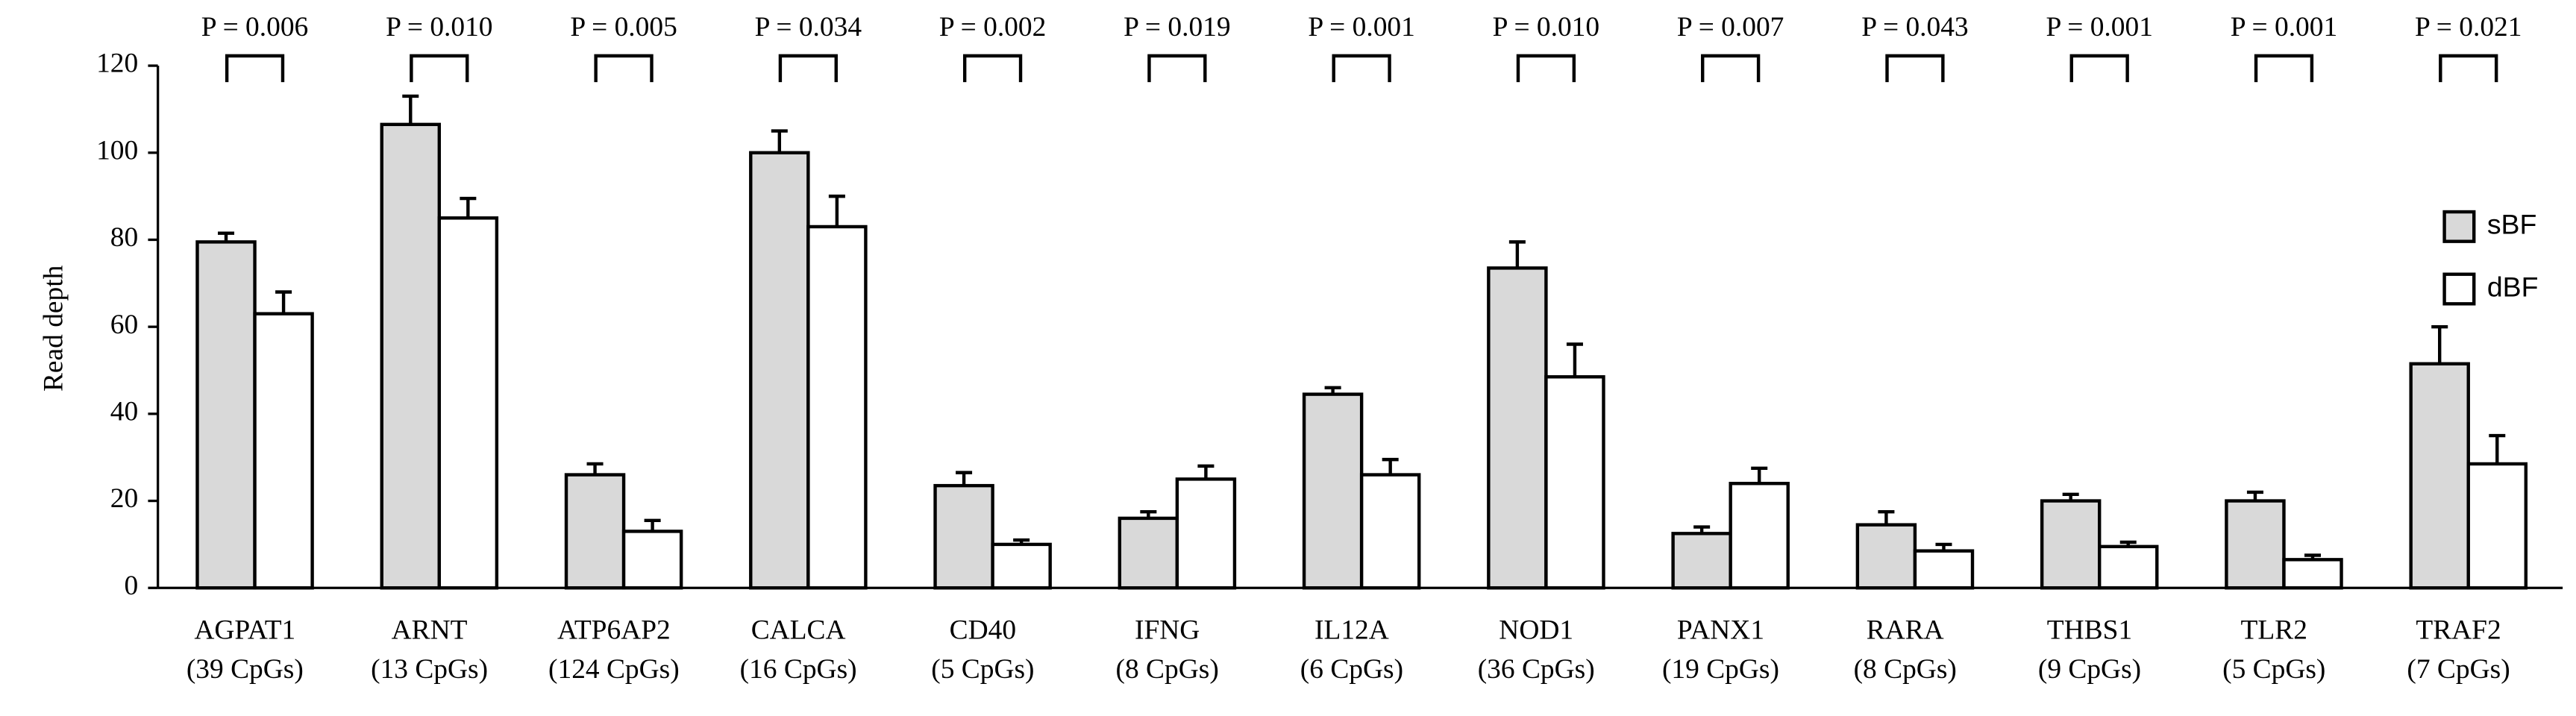  What do you see at coordinates (1905, 630) in the screenshot?
I see `x-tick-label: RARA` at bounding box center [1905, 630].